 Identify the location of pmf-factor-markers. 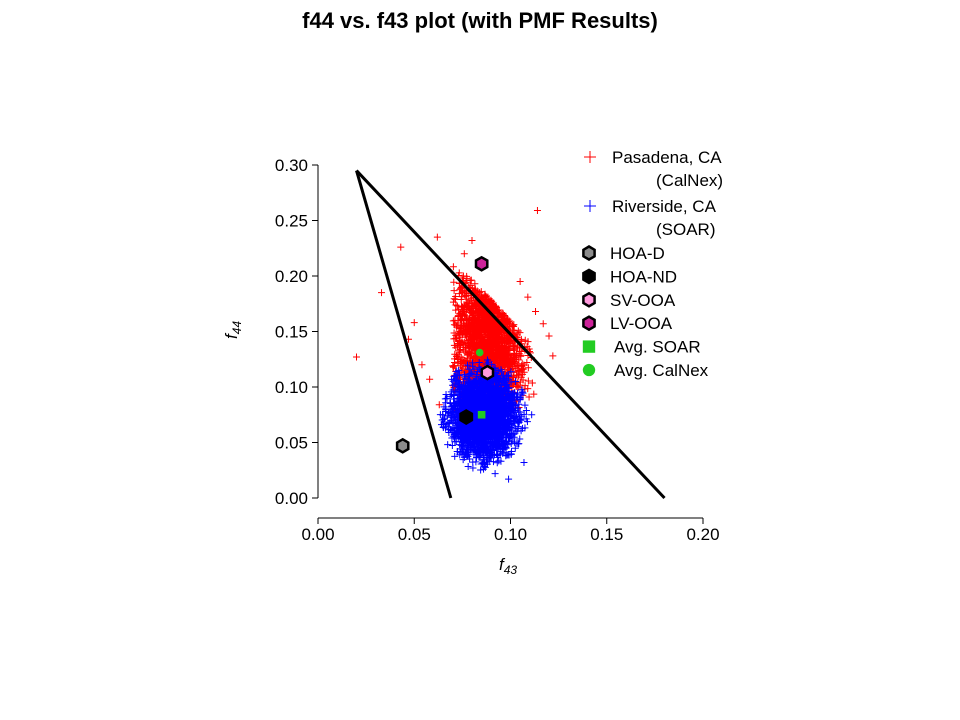
(445, 354).